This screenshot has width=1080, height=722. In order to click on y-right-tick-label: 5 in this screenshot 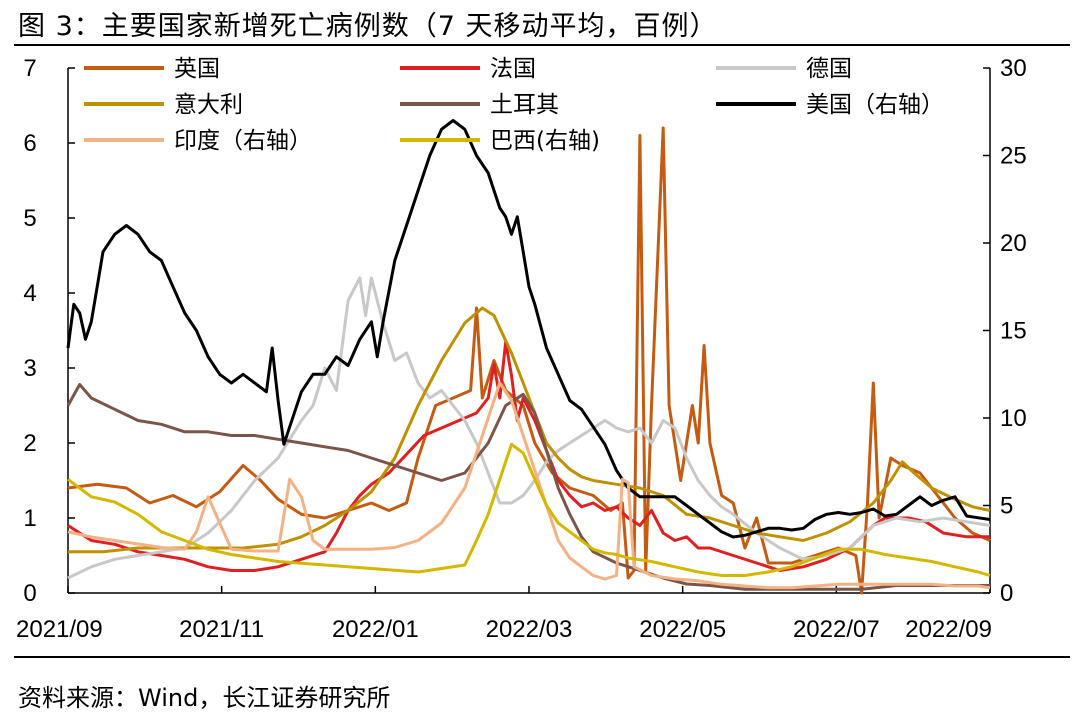, I will do `click(1006, 506)`.